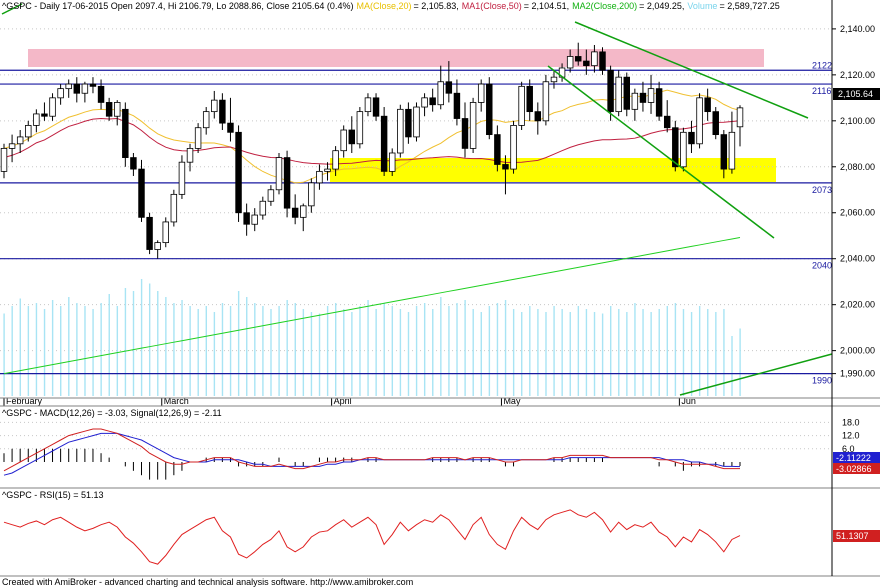 The height and width of the screenshot is (587, 880). I want to click on y-tick-label: 2,020.00, so click(857, 305).